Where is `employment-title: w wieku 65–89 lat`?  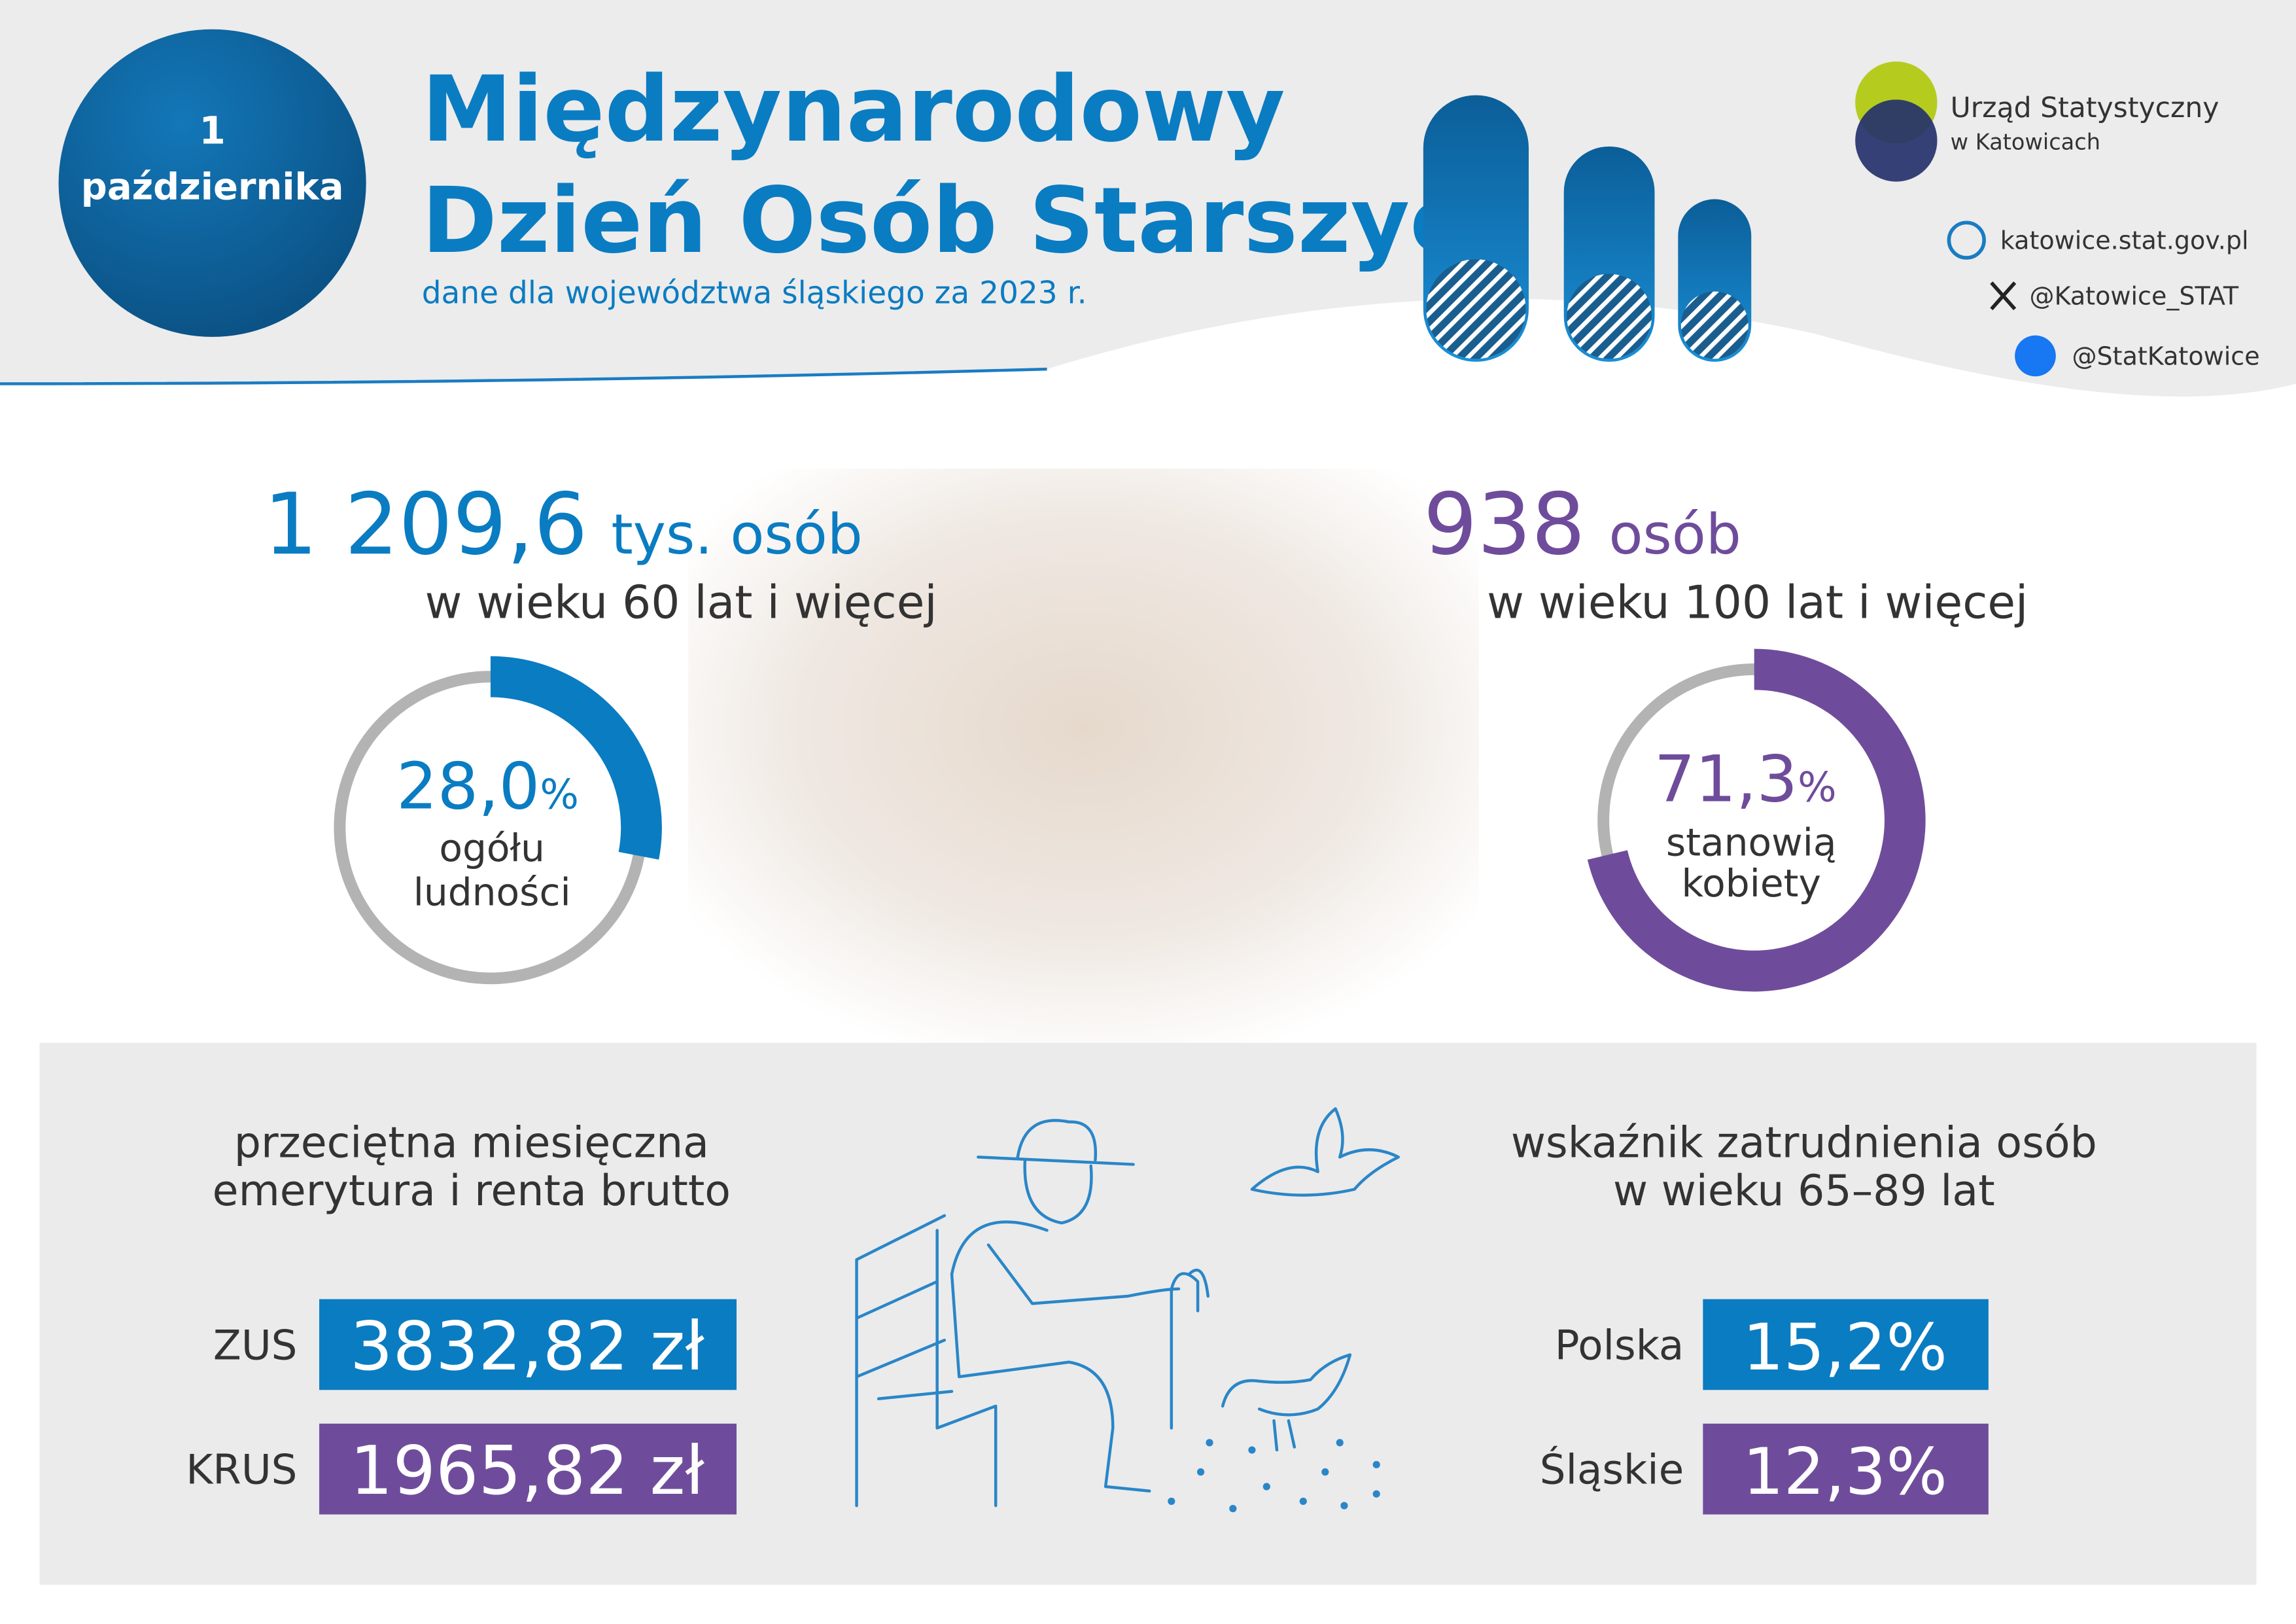 employment-title: w wieku 65–89 lat is located at coordinates (1804, 1191).